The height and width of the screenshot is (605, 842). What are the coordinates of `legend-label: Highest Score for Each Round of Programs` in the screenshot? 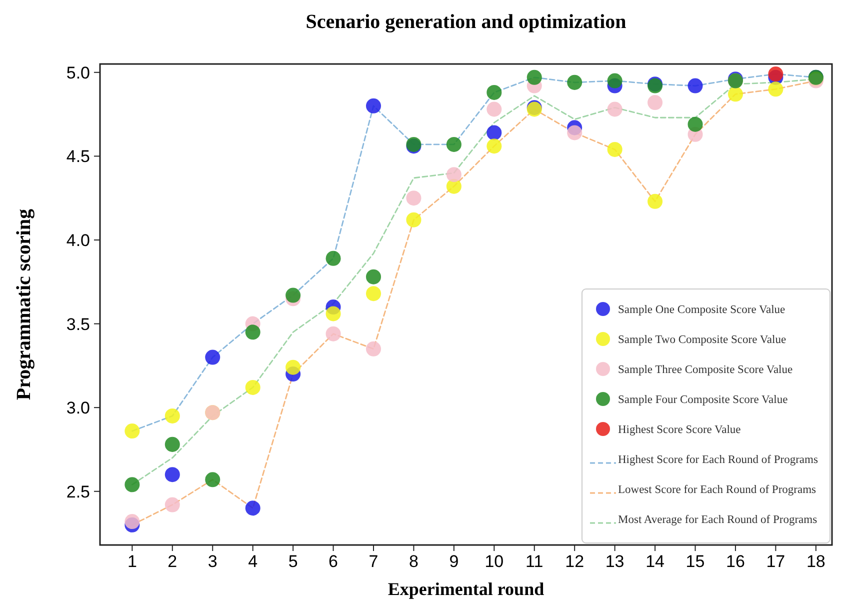 It's located at (718, 460).